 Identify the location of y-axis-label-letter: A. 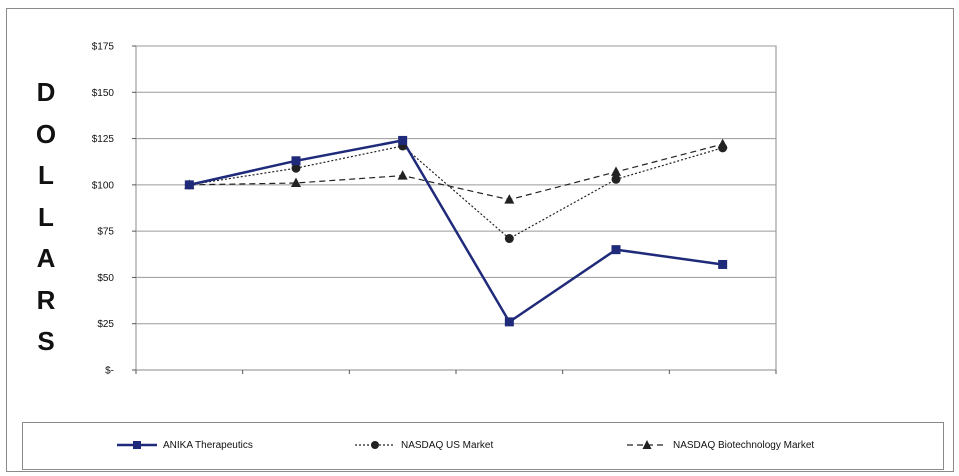
(46, 258).